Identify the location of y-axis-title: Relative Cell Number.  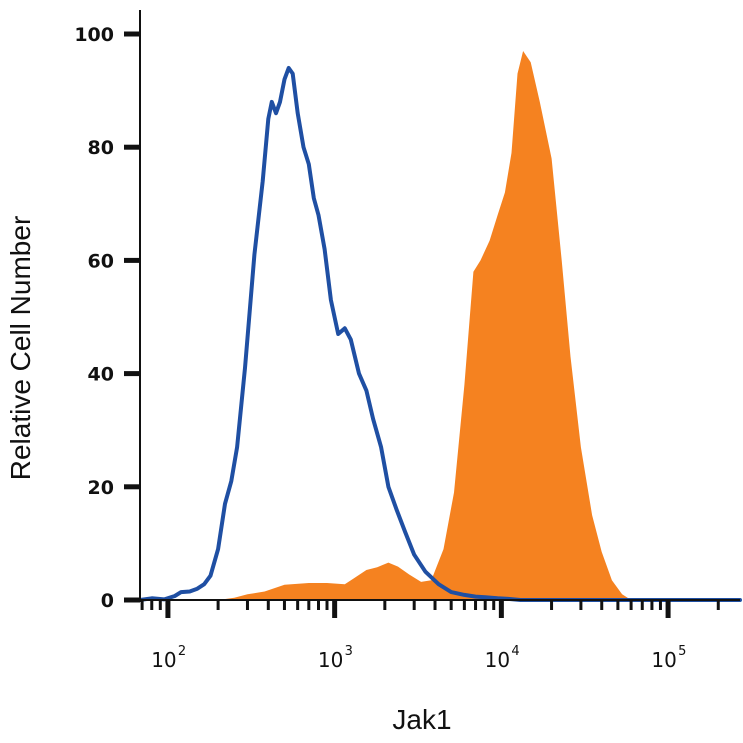
(20, 348).